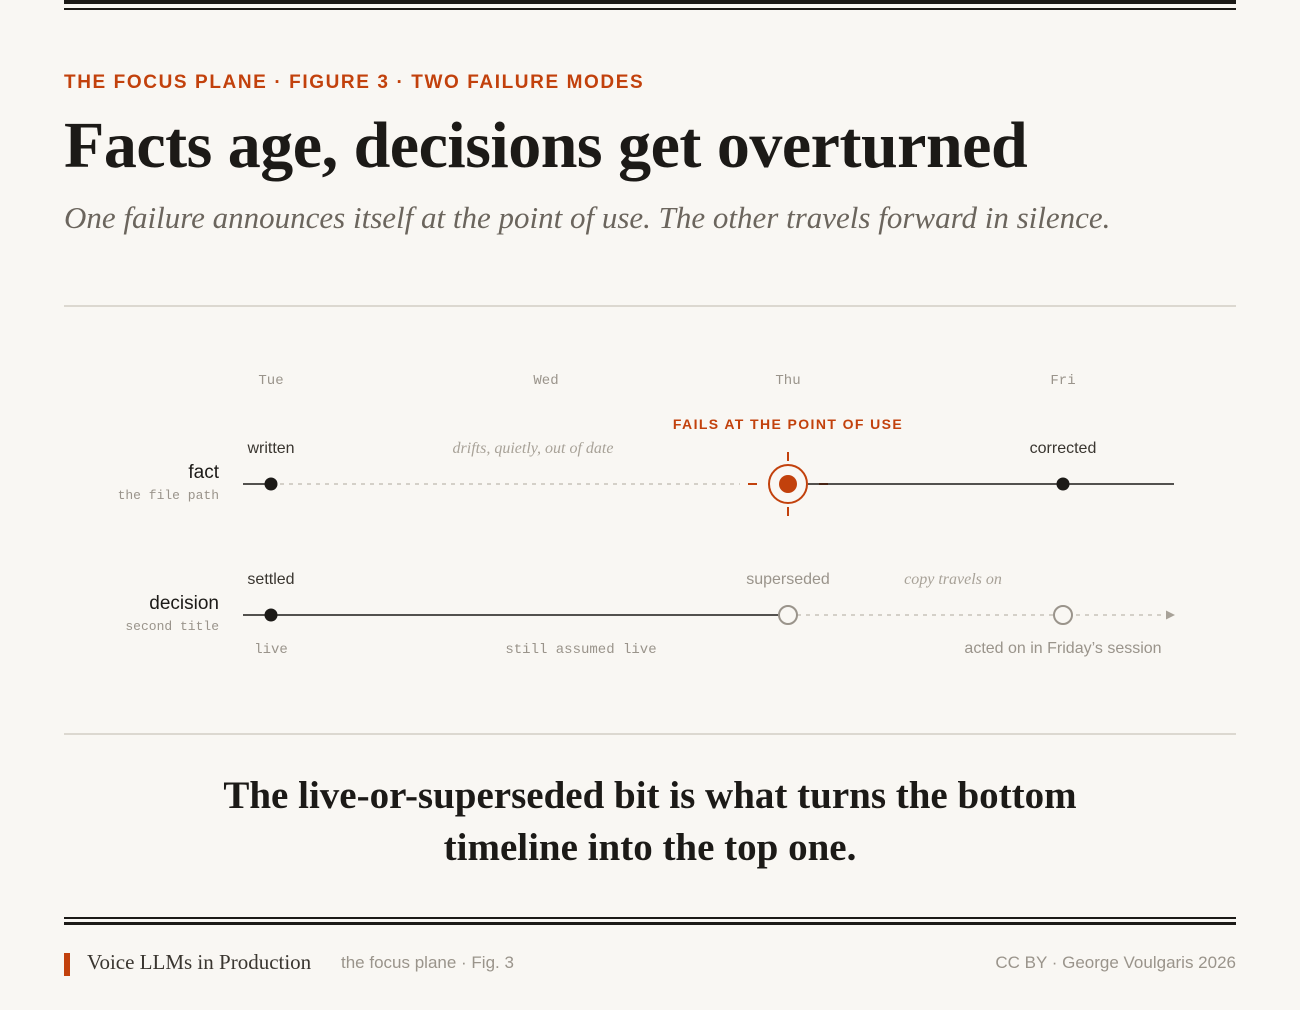 The image size is (1300, 1010). Describe the element at coordinates (172, 626) in the screenshot. I see `decision-row-sublabel: second title` at that location.